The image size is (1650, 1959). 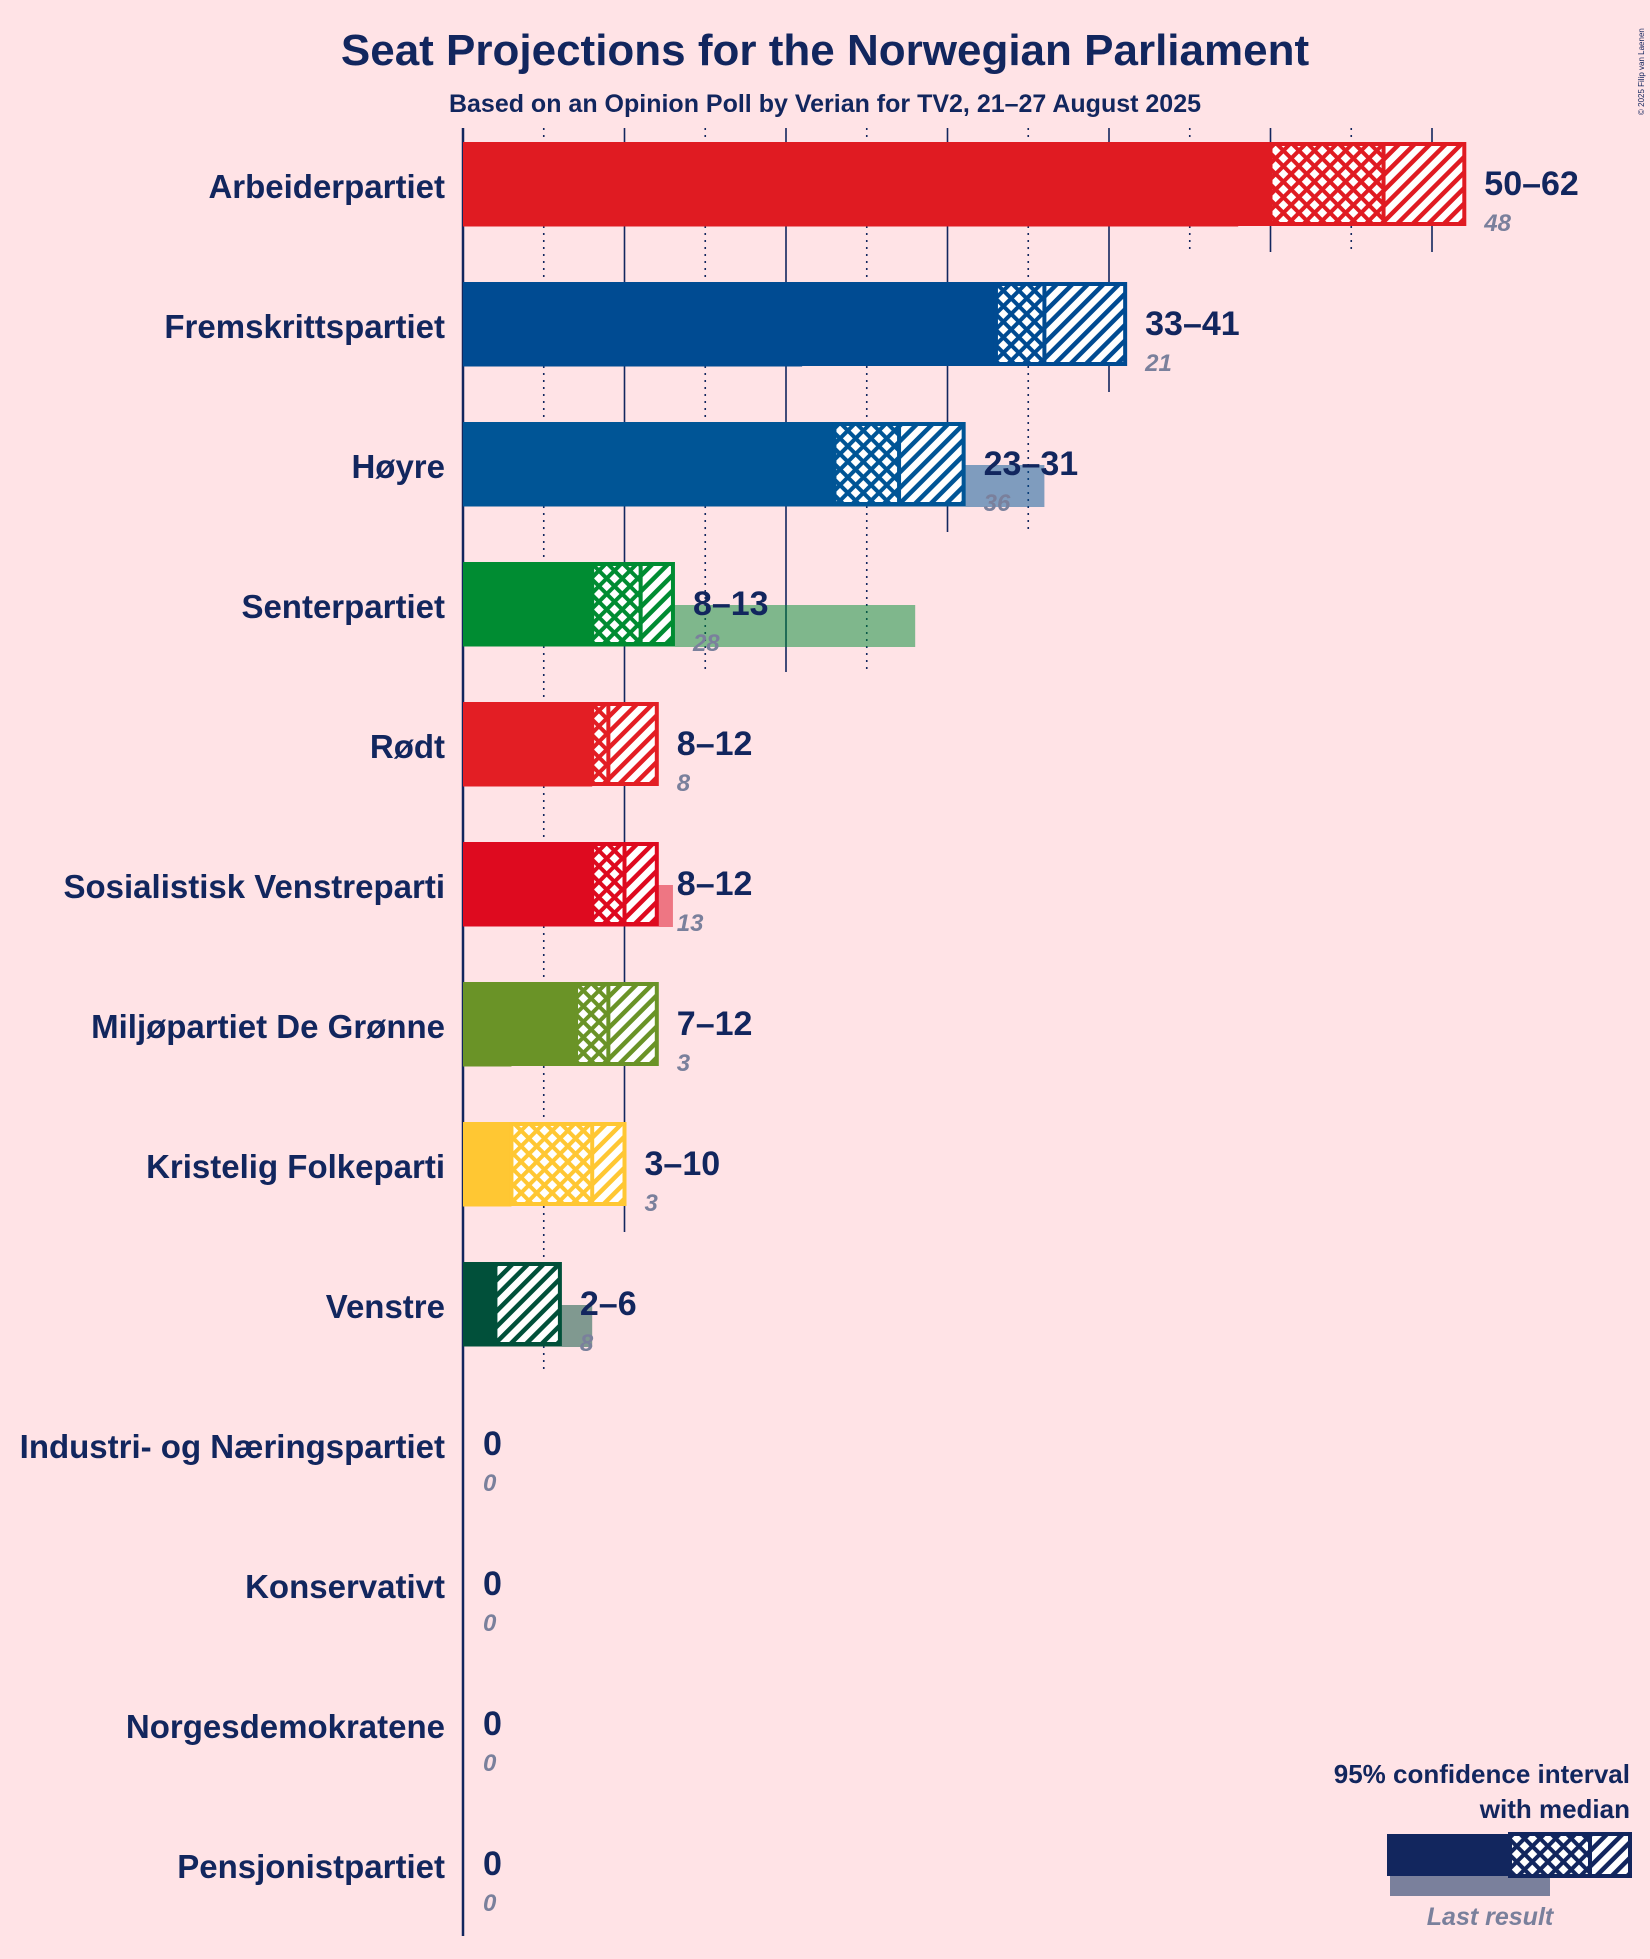 I want to click on party-row-norgesdemokratene: Norgesdemokratene 0 0, so click(x=314, y=1741).